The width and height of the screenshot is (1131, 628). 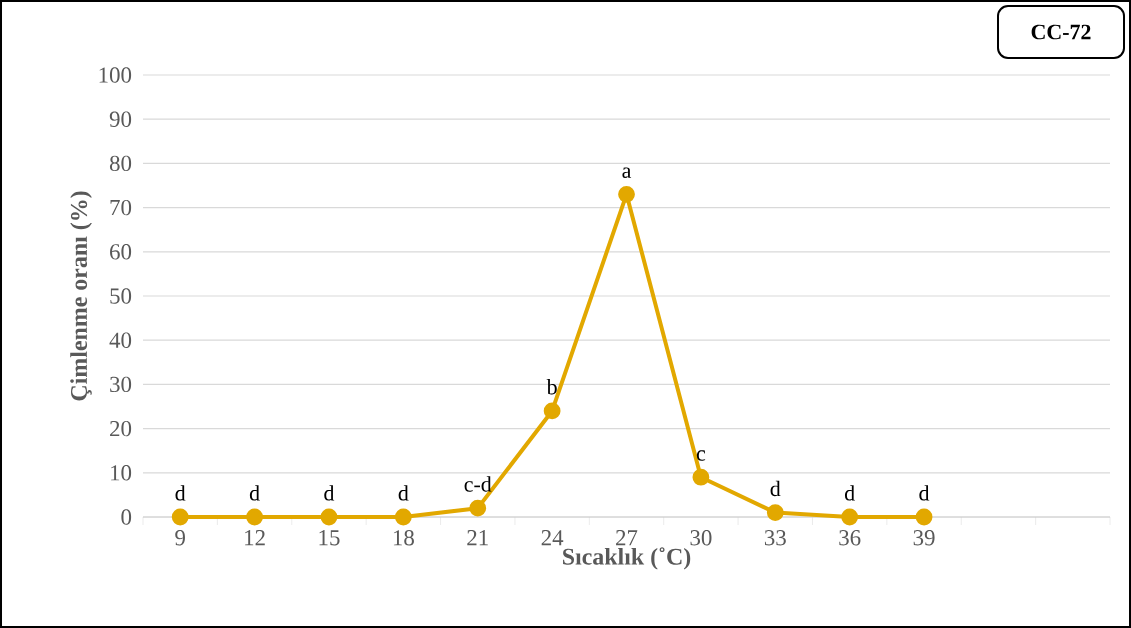 What do you see at coordinates (627, 538) in the screenshot?
I see `x-tick-label: 27` at bounding box center [627, 538].